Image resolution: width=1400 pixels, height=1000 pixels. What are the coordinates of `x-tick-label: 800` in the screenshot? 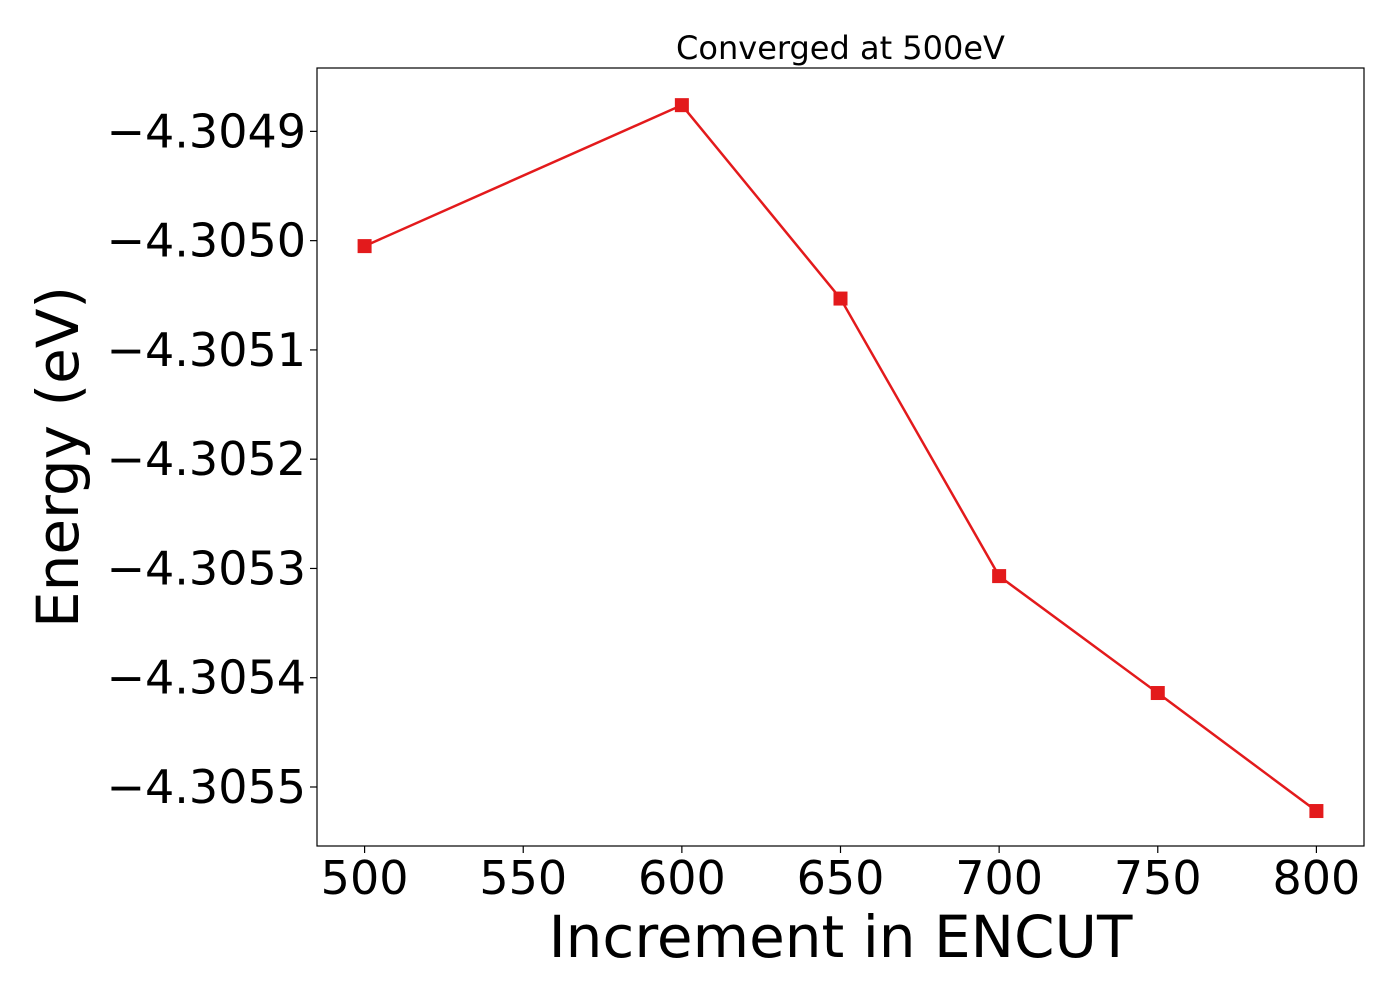 It's located at (1317, 878).